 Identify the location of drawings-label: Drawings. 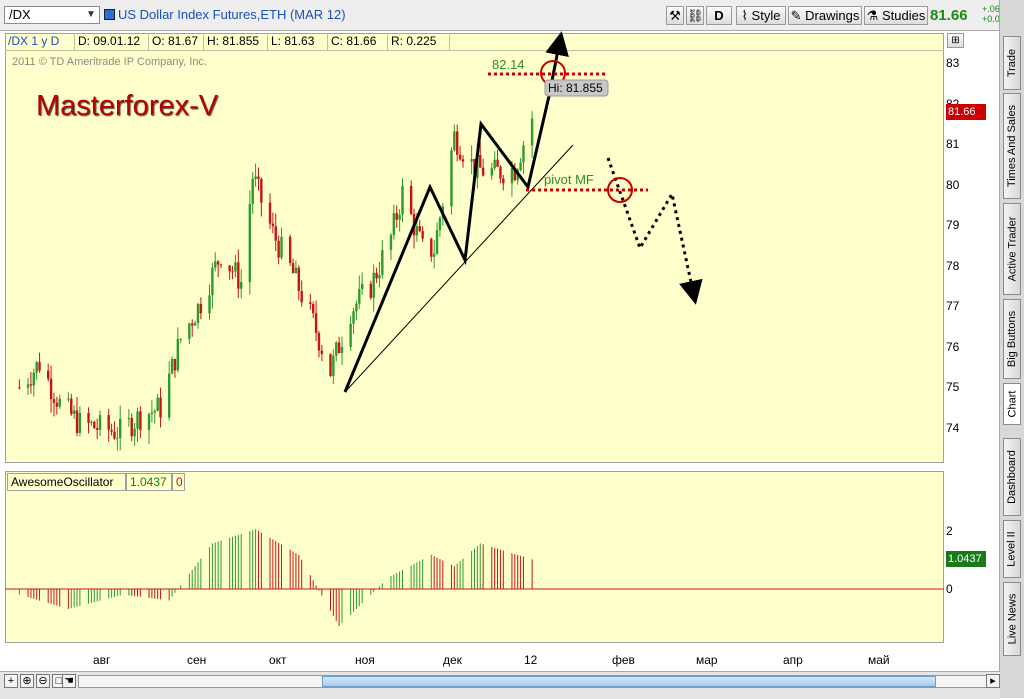
(832, 15).